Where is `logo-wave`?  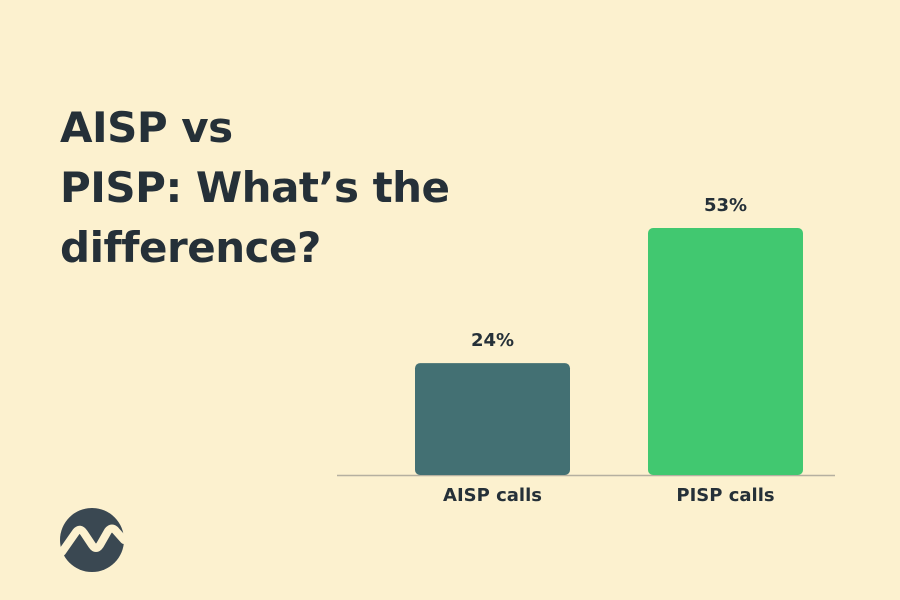 logo-wave is located at coordinates (93, 540).